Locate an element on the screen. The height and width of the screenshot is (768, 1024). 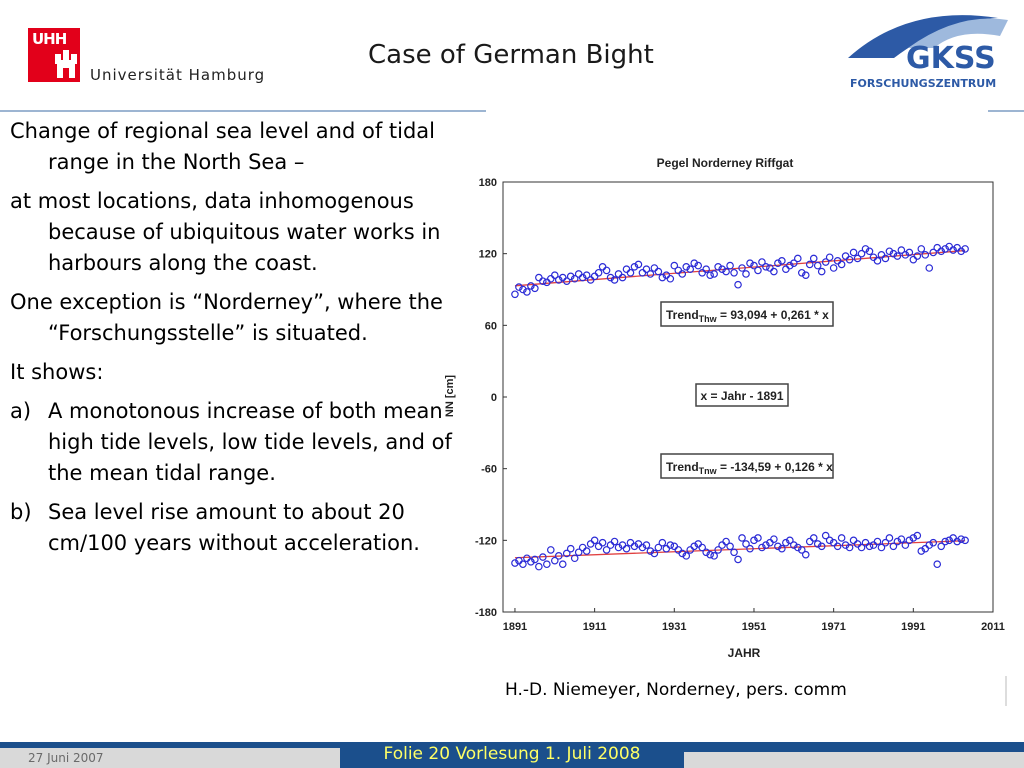
tnw-trend-formula: = -134,59 + 0,126 * x is located at coordinates (775, 467).